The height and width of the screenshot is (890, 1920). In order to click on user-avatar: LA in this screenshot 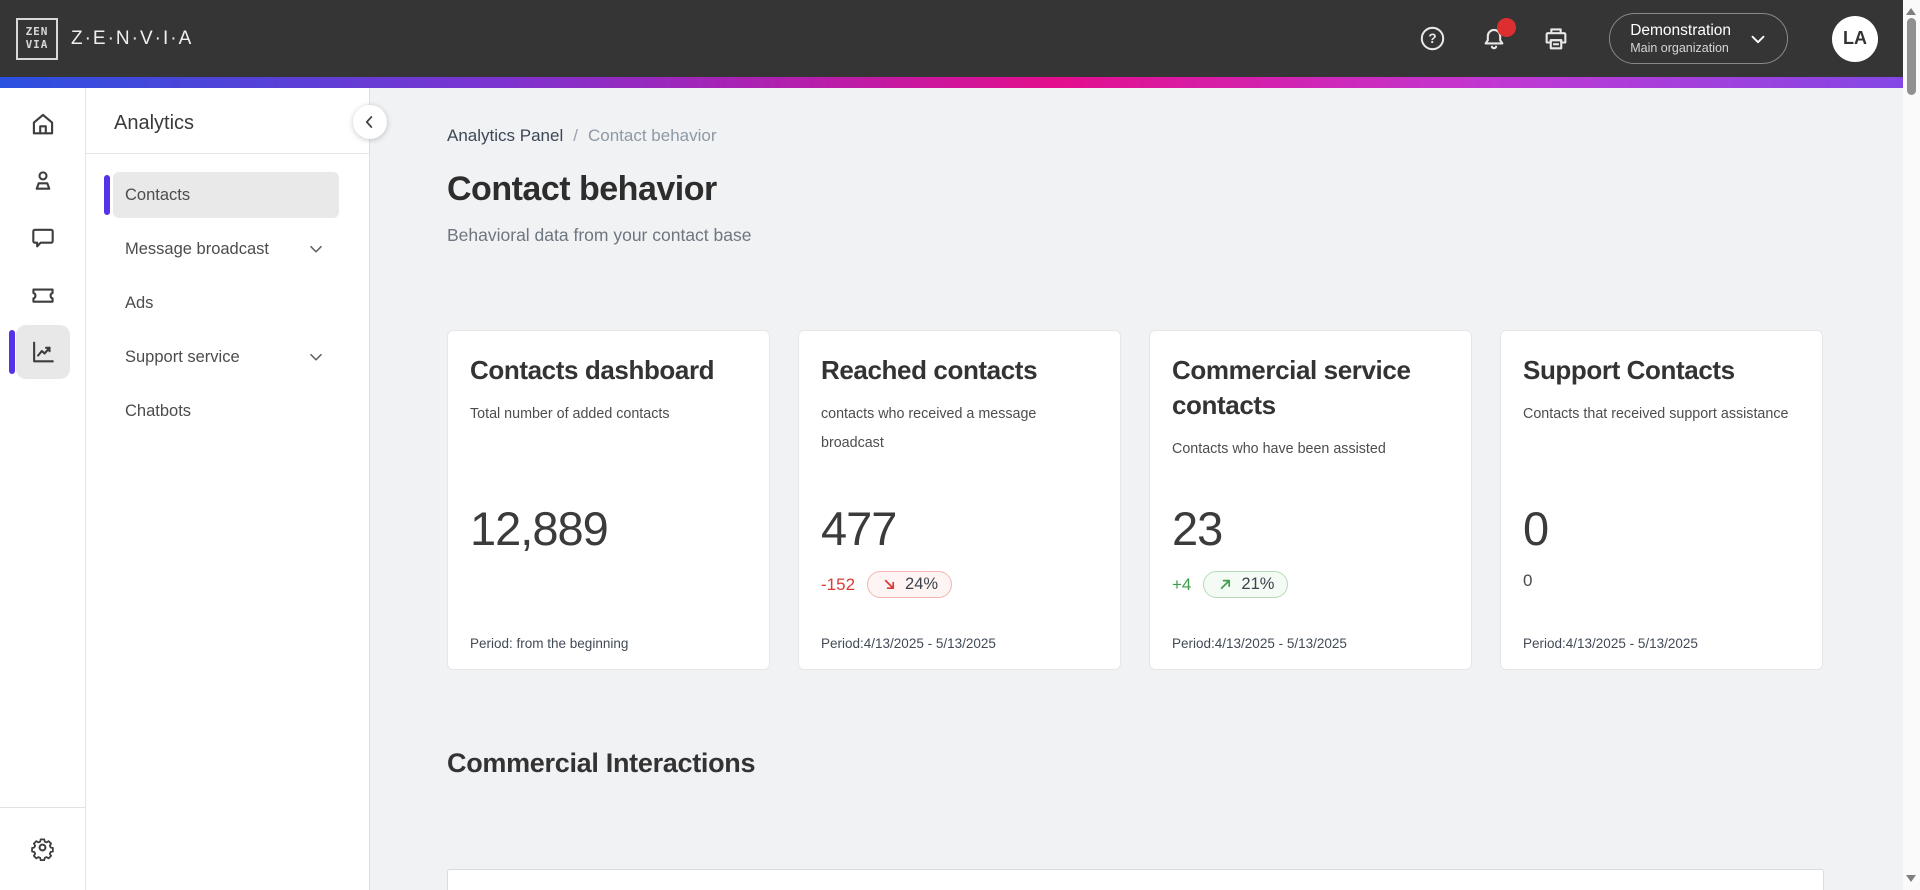, I will do `click(1855, 38)`.